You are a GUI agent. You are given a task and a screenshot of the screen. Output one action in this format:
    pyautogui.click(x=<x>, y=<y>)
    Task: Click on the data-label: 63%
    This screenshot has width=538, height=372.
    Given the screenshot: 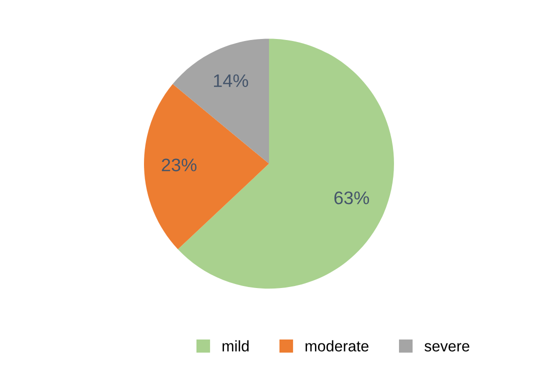 What is the action you would take?
    pyautogui.click(x=352, y=197)
    